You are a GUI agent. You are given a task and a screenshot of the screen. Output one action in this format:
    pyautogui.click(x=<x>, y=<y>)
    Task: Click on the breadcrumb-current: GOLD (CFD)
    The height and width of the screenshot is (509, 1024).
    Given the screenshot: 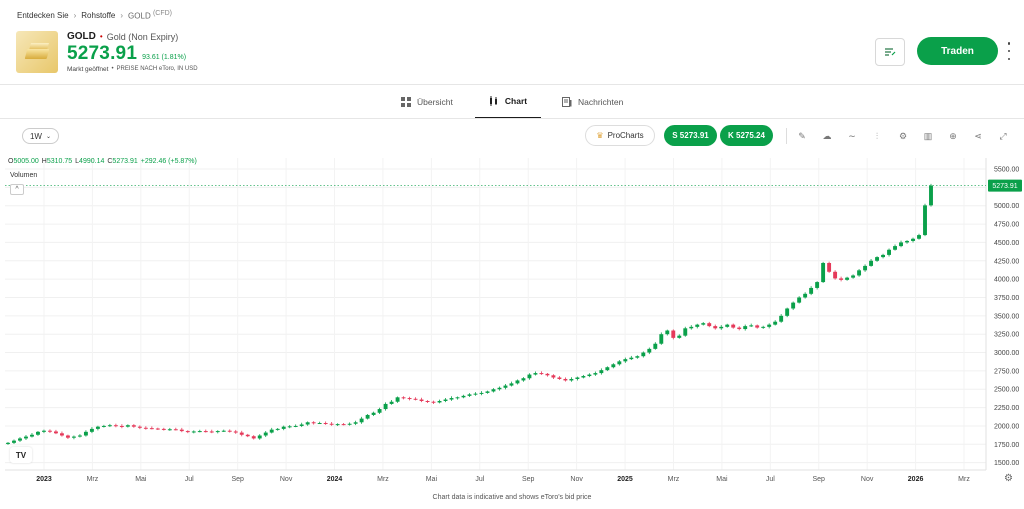 What is the action you would take?
    pyautogui.click(x=150, y=15)
    